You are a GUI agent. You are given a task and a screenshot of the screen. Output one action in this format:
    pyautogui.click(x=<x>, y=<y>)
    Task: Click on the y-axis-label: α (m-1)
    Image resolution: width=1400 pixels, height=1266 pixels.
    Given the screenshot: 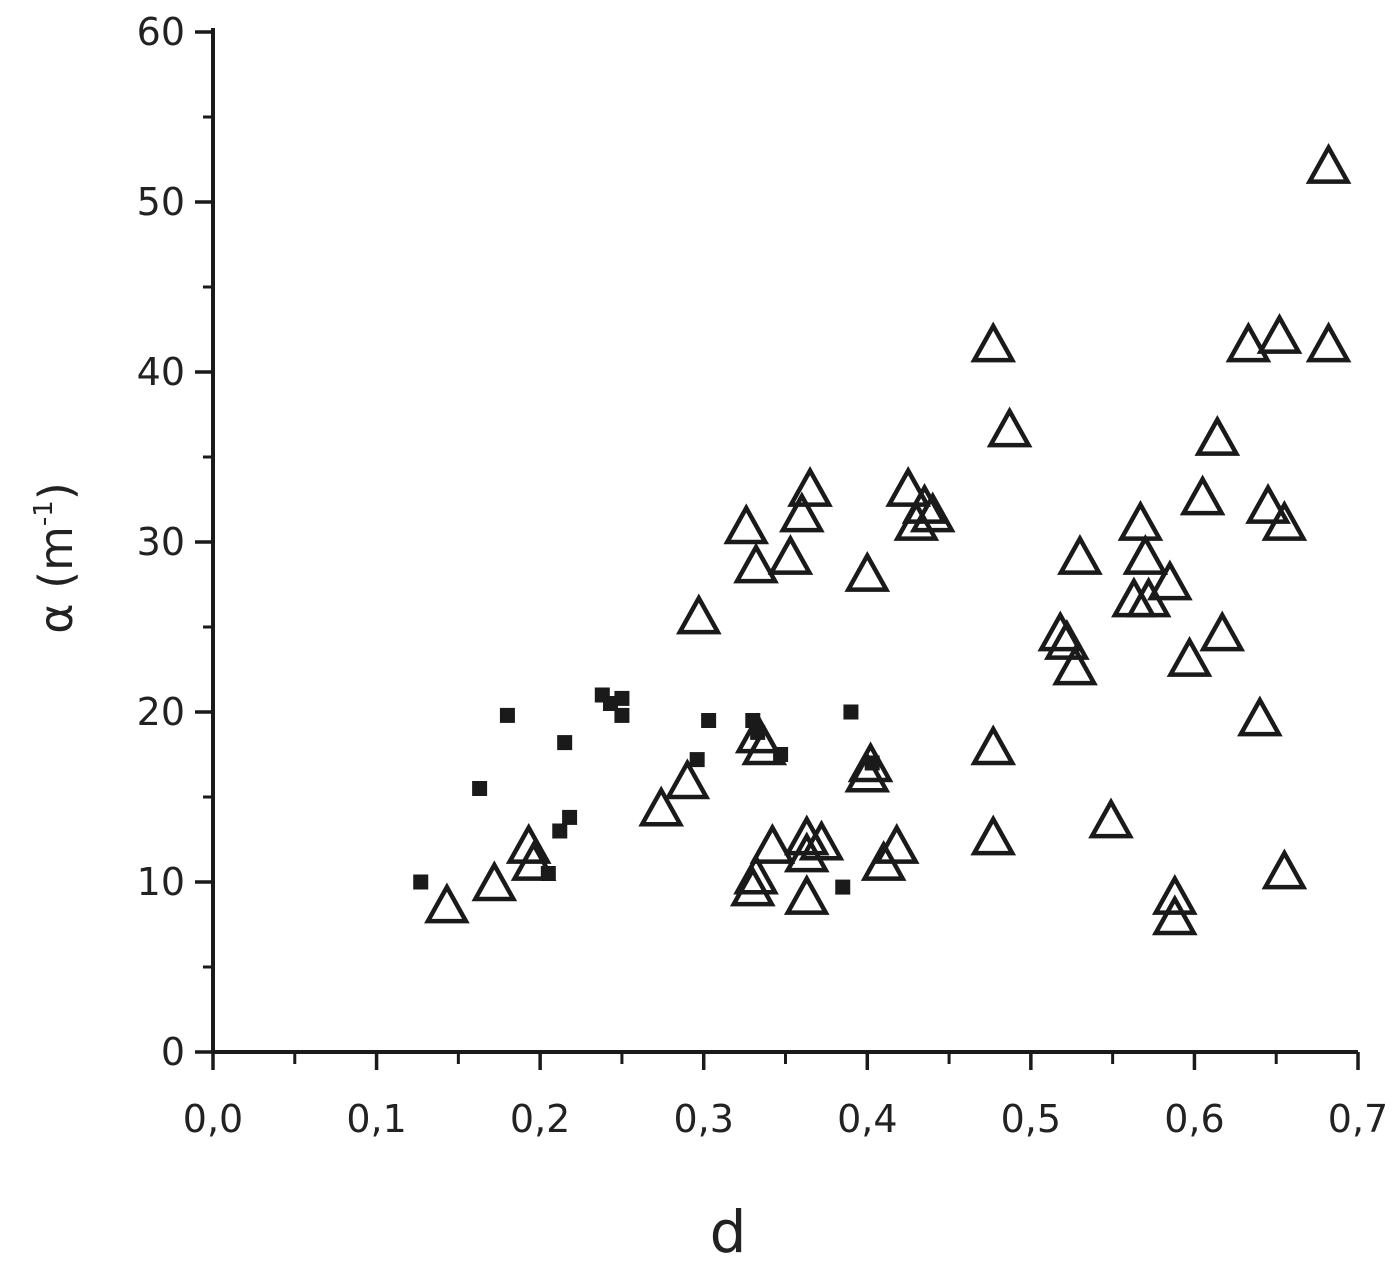 What is the action you would take?
    pyautogui.click(x=56, y=558)
    